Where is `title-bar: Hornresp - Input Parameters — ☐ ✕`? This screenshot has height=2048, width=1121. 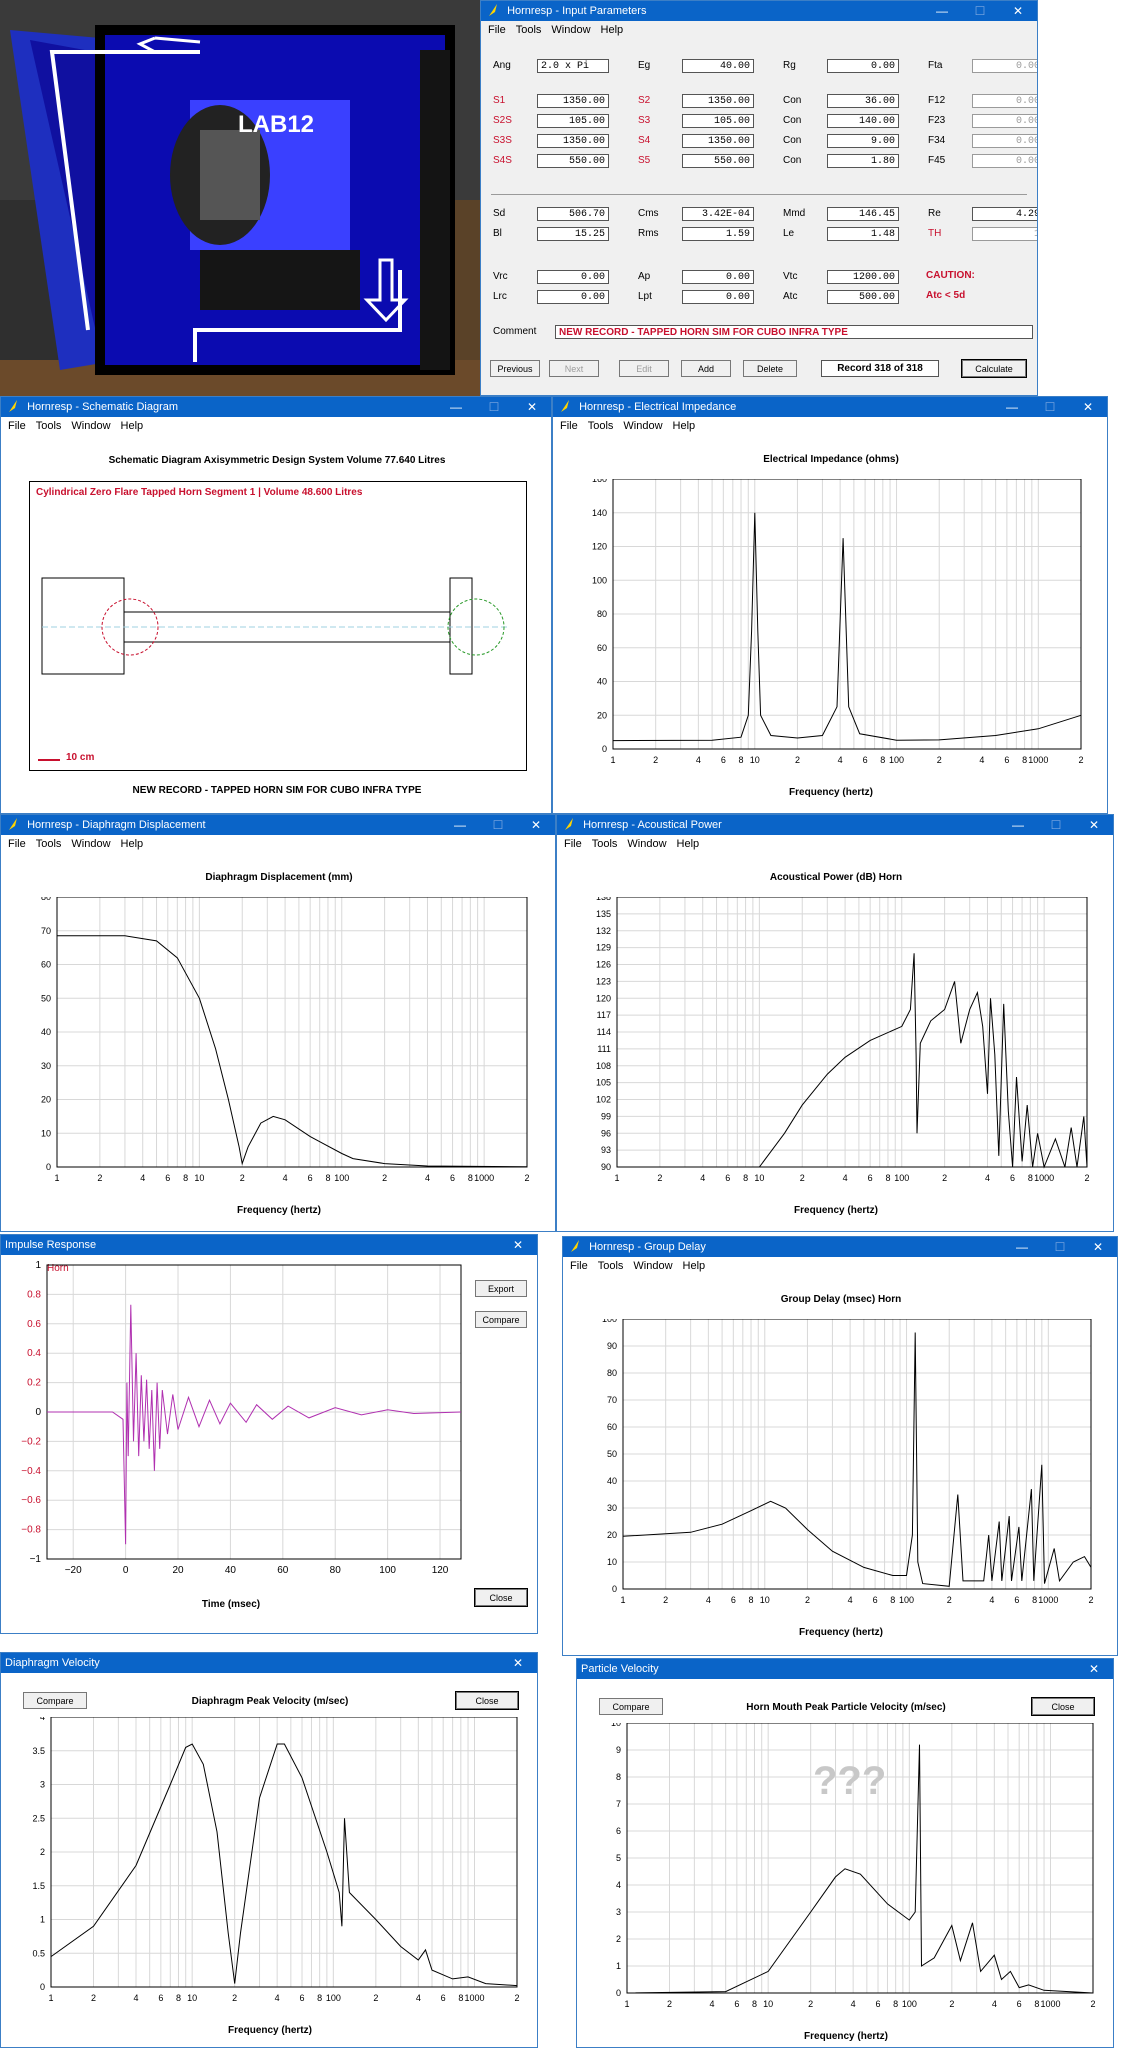
title-bar: Hornresp - Input Parameters — ☐ ✕ is located at coordinates (759, 11).